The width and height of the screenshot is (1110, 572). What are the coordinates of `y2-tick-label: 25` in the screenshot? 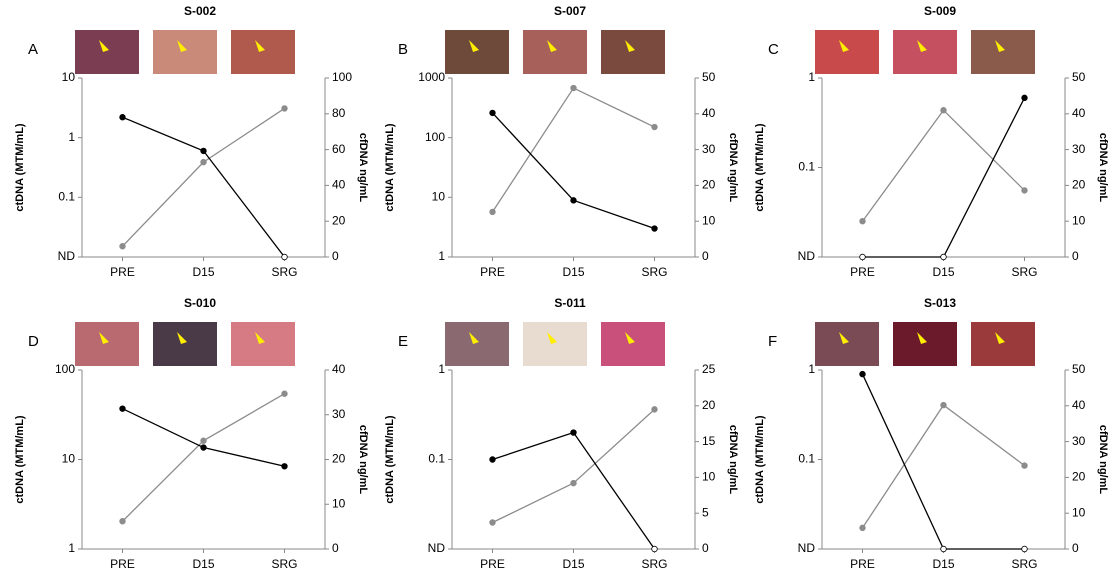 It's located at (709, 369).